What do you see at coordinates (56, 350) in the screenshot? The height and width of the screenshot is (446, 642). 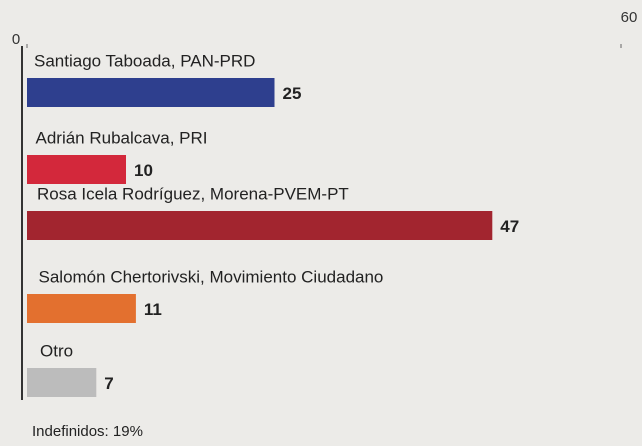 I see `category-label: Otro` at bounding box center [56, 350].